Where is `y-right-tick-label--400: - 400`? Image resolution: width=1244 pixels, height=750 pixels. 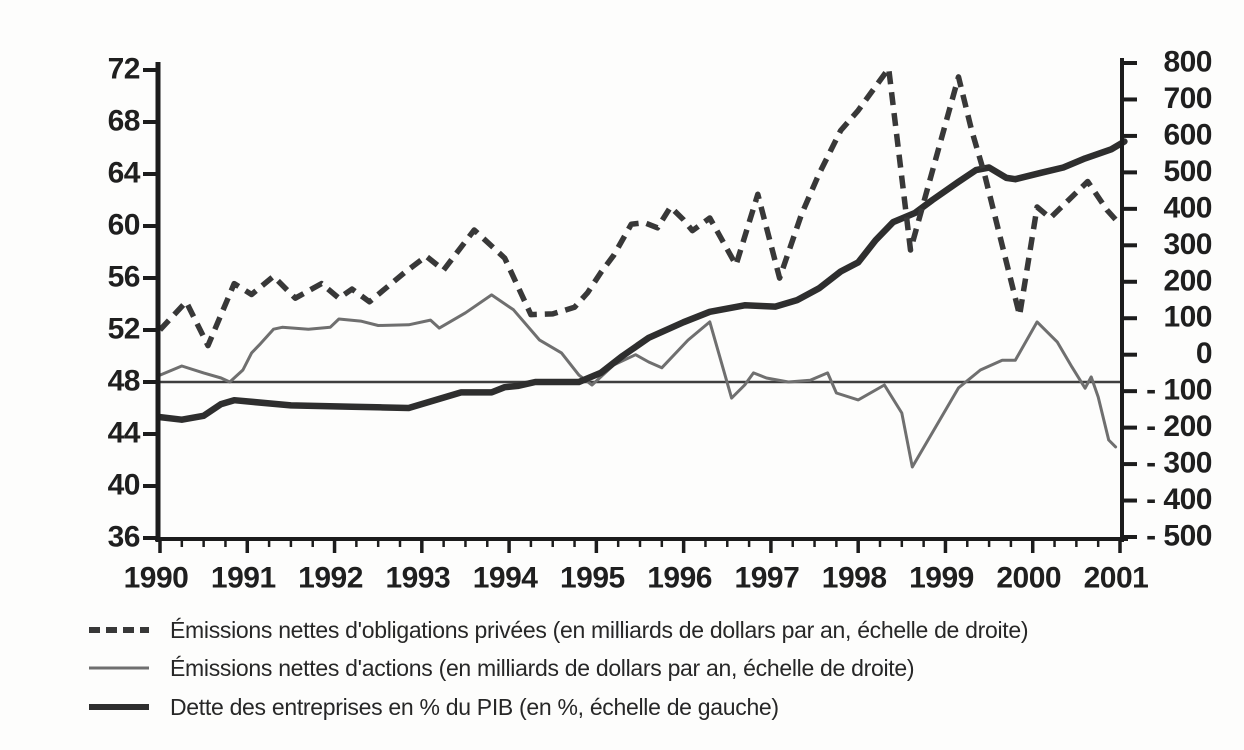
y-right-tick-label--400: - 400 is located at coordinates (1179, 499).